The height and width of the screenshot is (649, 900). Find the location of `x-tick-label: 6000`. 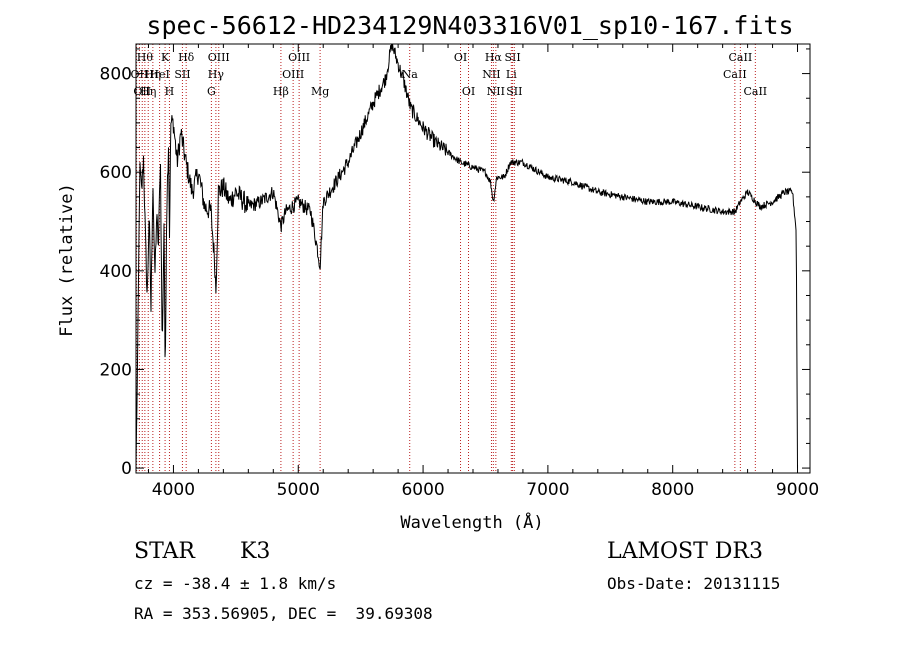

x-tick-label: 6000 is located at coordinates (422, 490).